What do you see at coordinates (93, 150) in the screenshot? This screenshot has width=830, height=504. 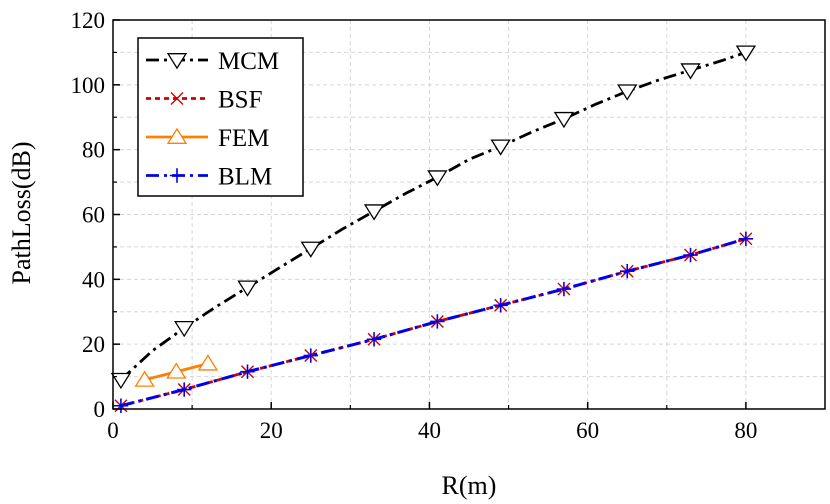 I see `y-tick-label: 80` at bounding box center [93, 150].